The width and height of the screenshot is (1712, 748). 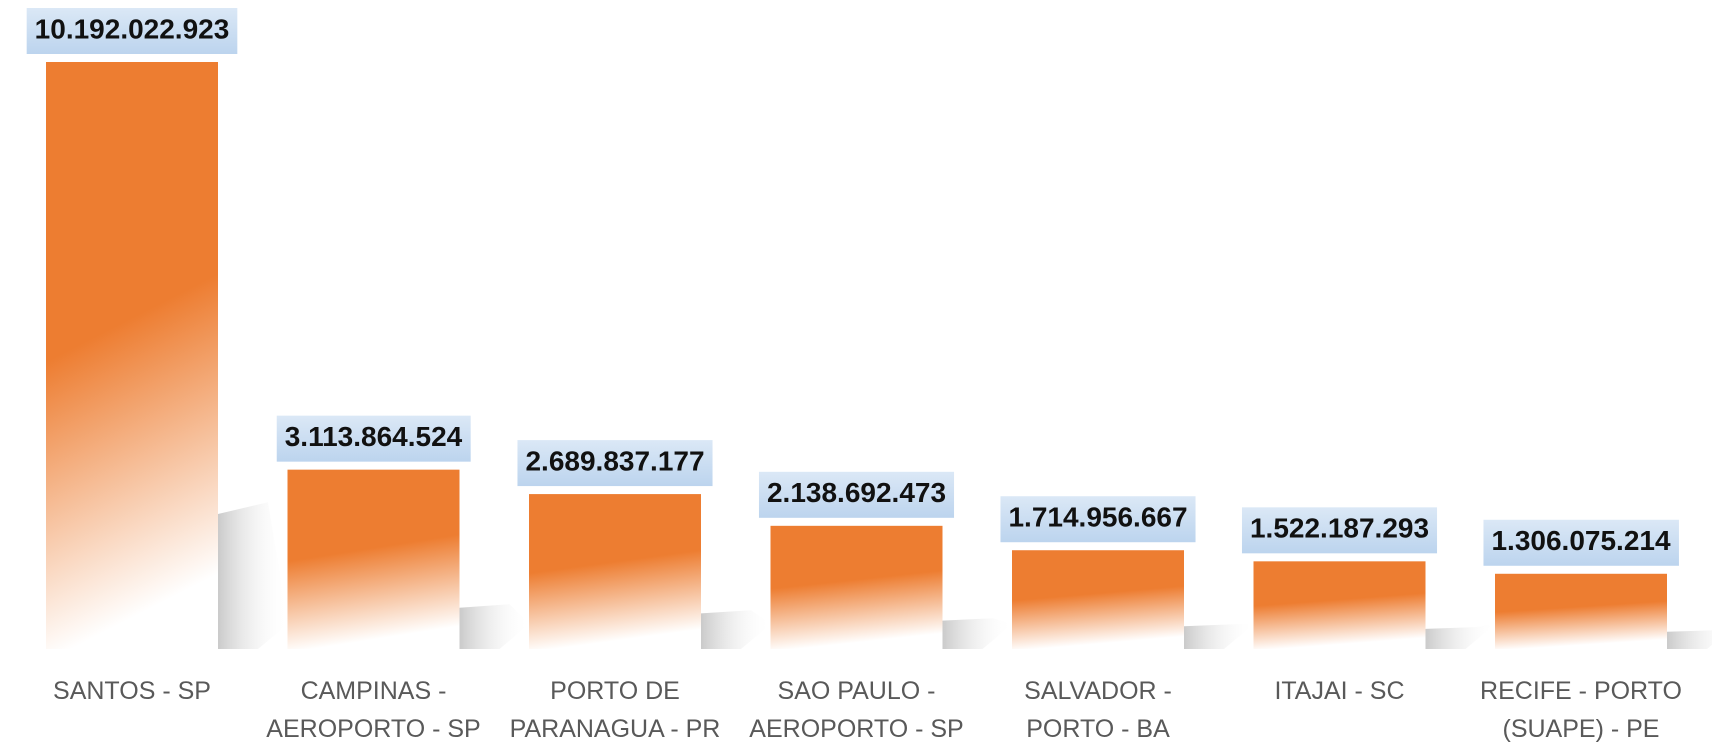 I want to click on value-label: 1.306.075.214, so click(x=1580, y=540).